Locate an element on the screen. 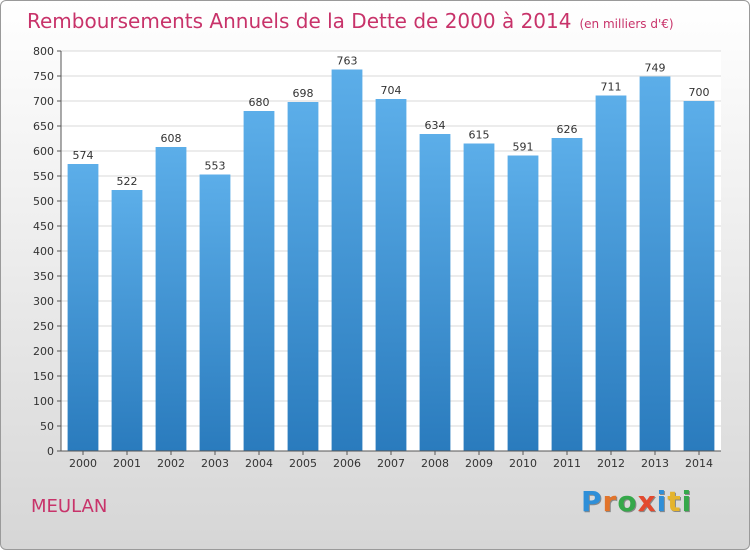  bar-2005 is located at coordinates (303, 276).